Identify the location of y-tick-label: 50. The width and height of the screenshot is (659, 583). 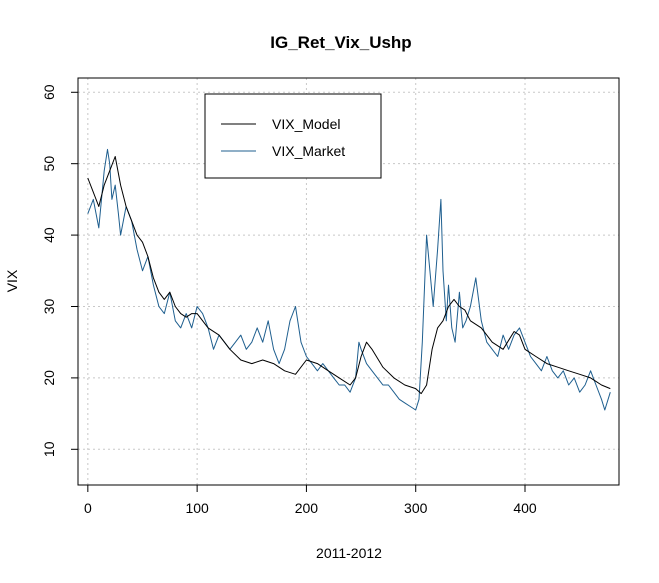
(49, 164).